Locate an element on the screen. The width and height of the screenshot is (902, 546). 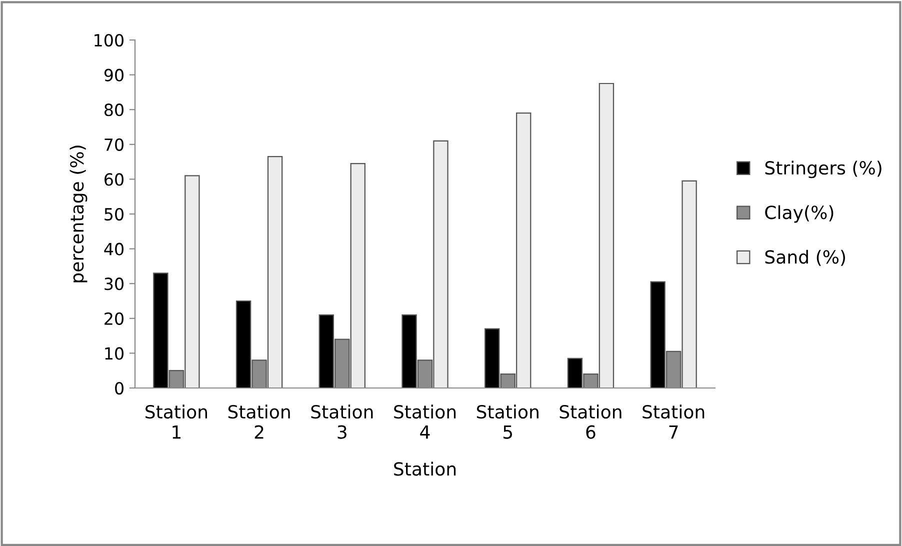
legend-label: Stringers (%) is located at coordinates (823, 169).